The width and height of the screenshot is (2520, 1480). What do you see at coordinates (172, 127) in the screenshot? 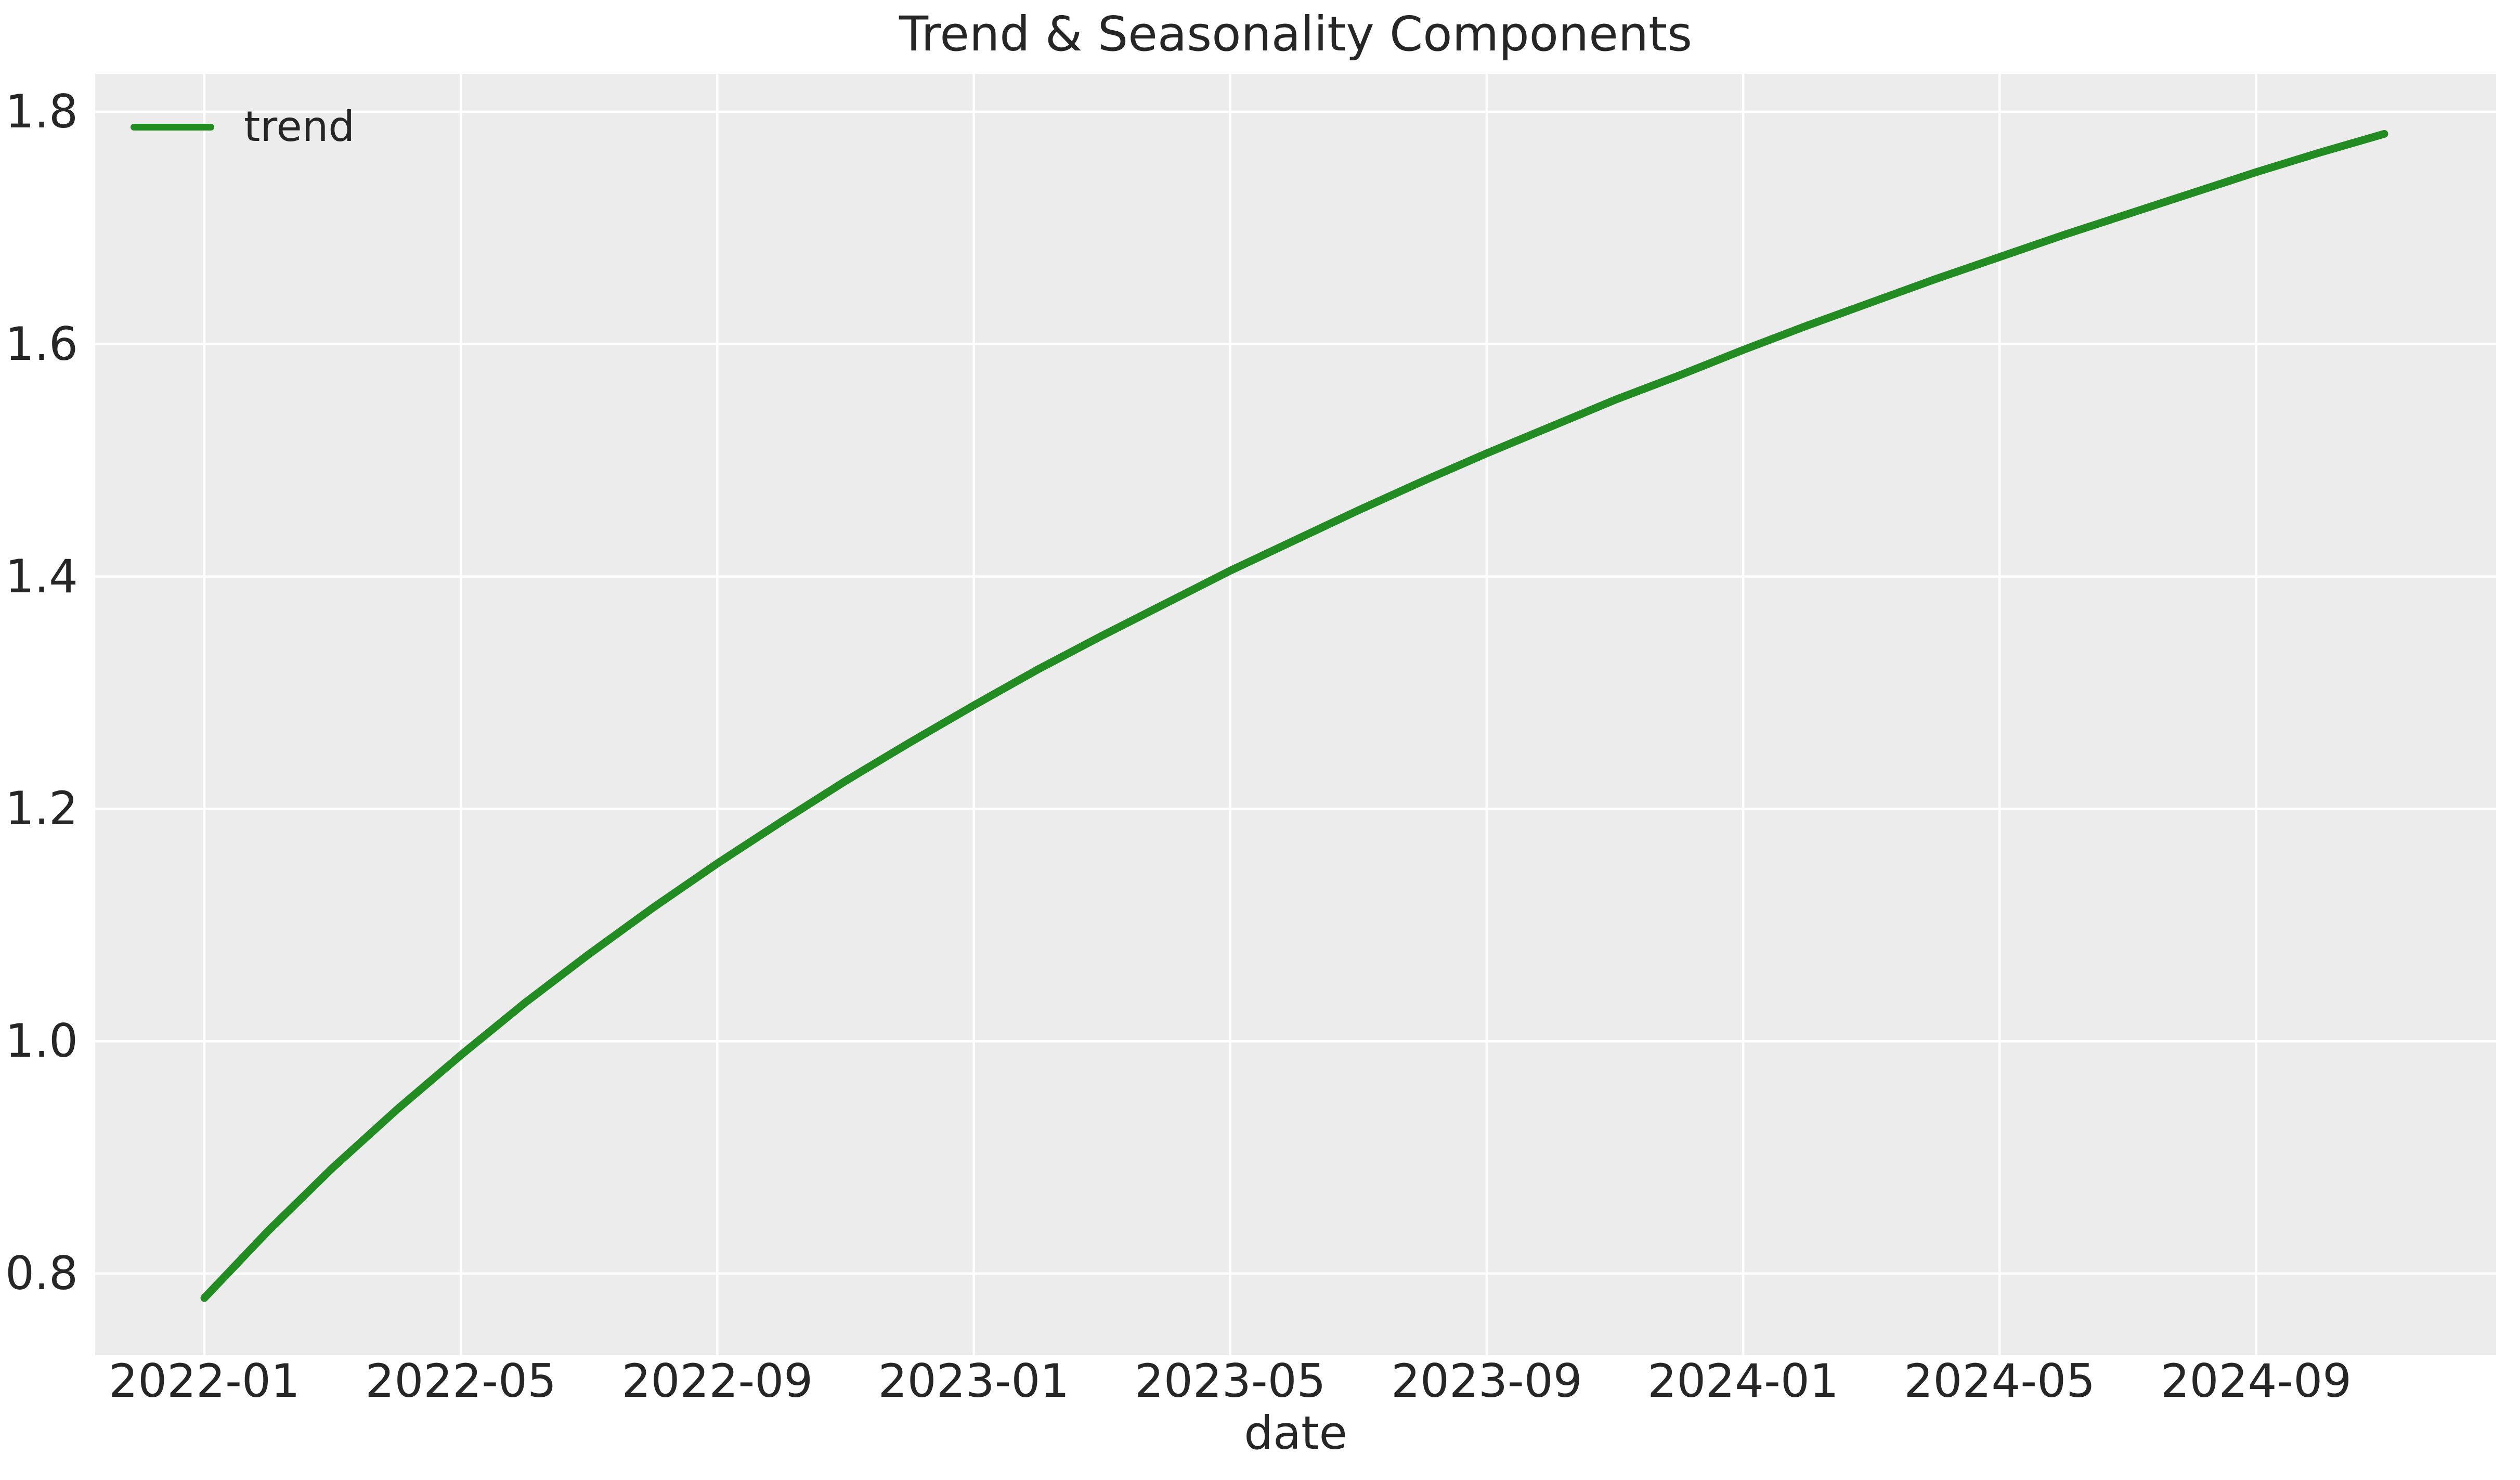
I see `legend-line-sample` at bounding box center [172, 127].